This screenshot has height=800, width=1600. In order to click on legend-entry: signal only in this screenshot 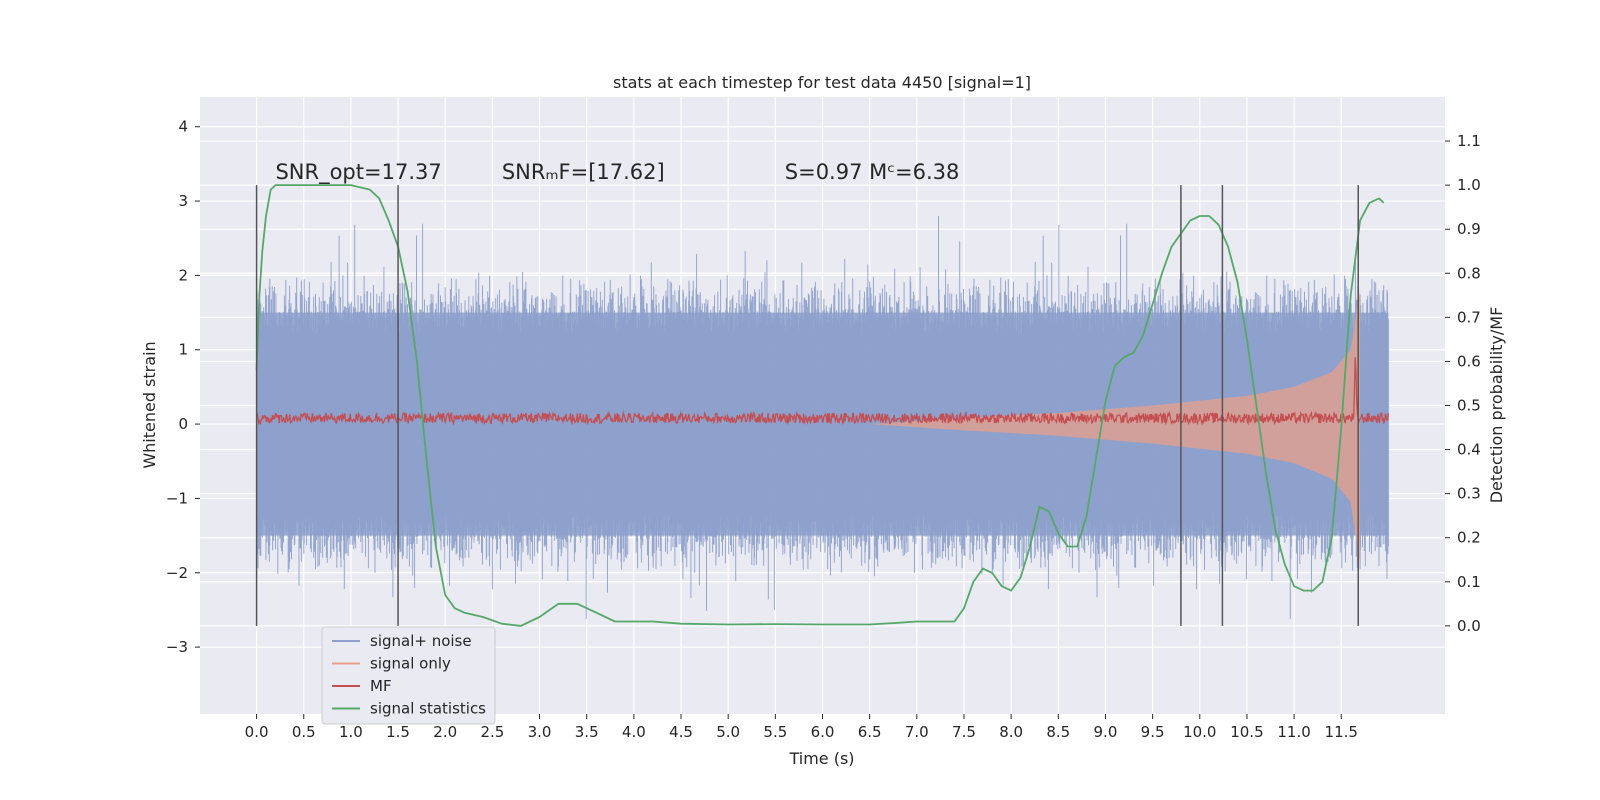, I will do `click(410, 664)`.